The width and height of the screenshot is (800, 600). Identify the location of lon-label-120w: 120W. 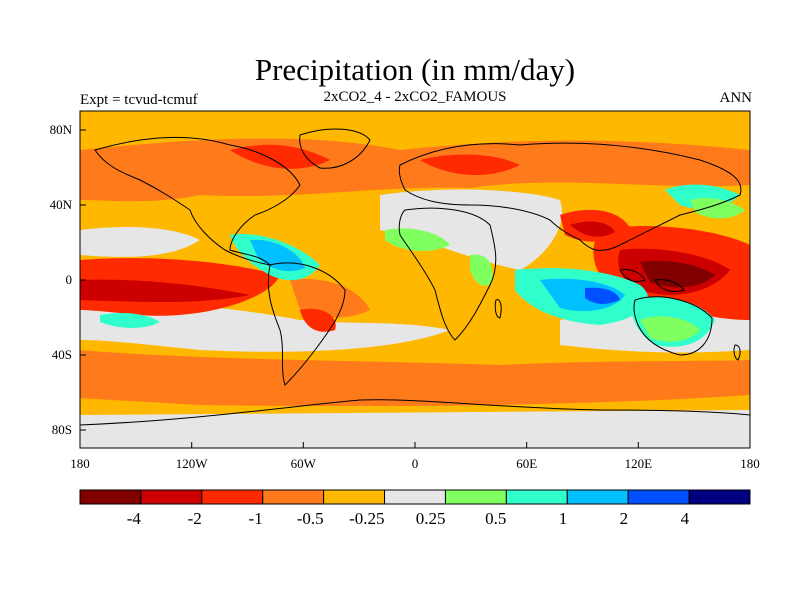
(192, 463).